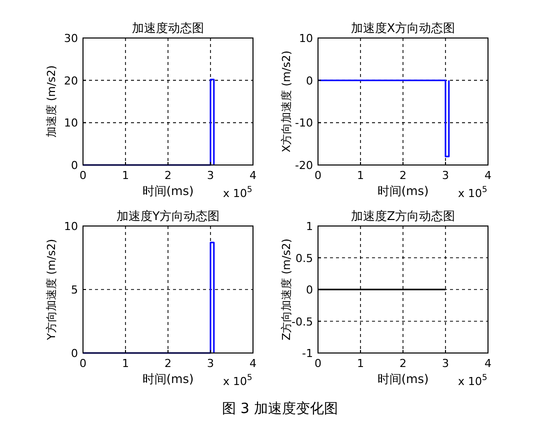  What do you see at coordinates (168, 28) in the screenshot?
I see `chart-title: 加速度动态图` at bounding box center [168, 28].